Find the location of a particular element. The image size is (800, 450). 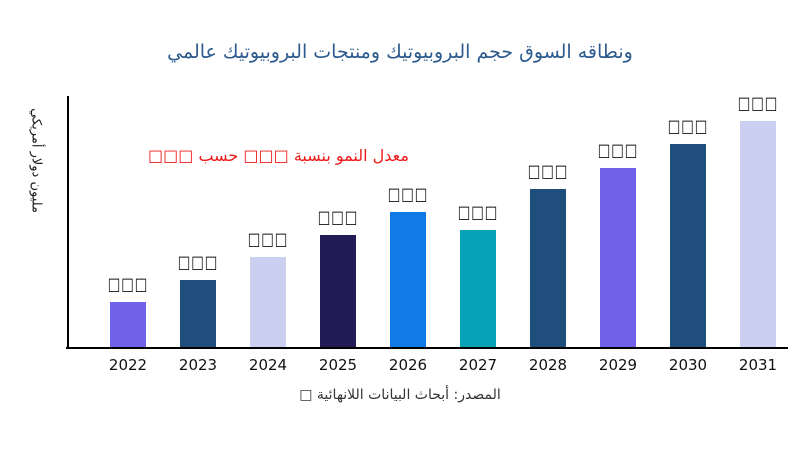

bar-2022 is located at coordinates (128, 324).